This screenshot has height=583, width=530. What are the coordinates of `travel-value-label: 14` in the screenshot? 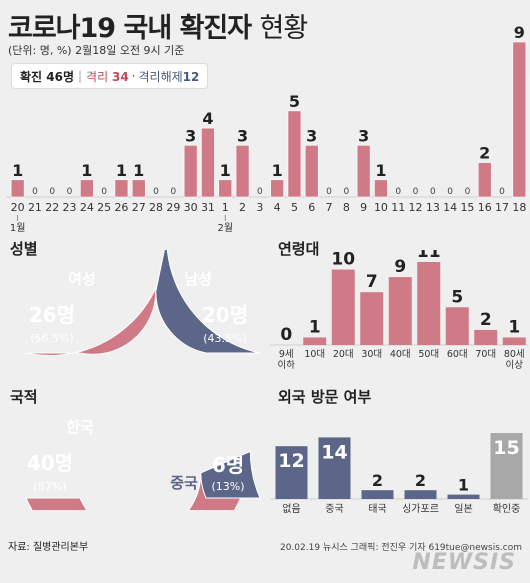 It's located at (334, 452).